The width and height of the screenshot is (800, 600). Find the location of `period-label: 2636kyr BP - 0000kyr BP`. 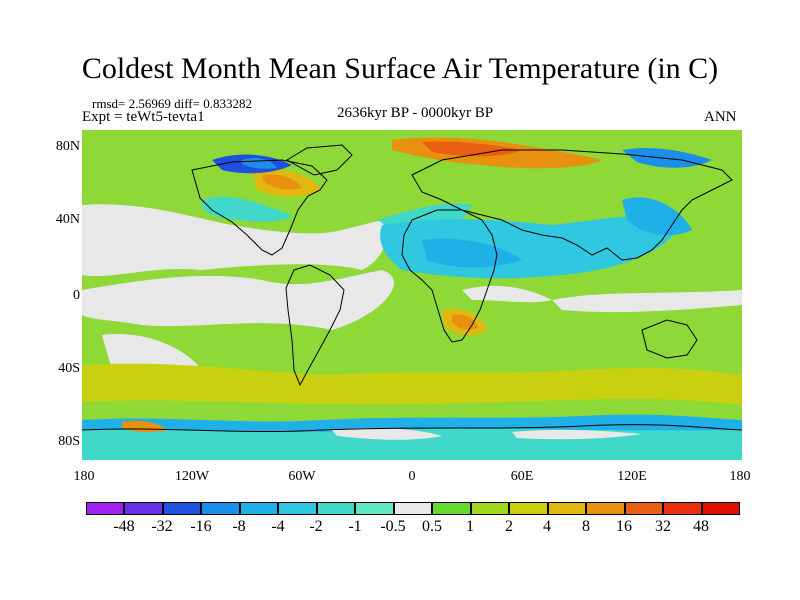

period-label: 2636kyr BP - 0000kyr BP is located at coordinates (415, 113).